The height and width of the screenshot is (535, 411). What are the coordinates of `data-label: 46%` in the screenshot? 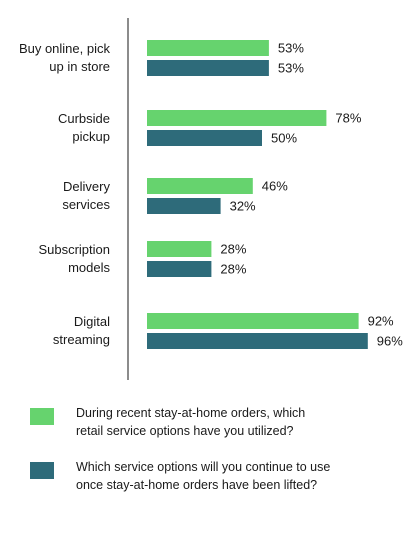 It's located at (275, 186).